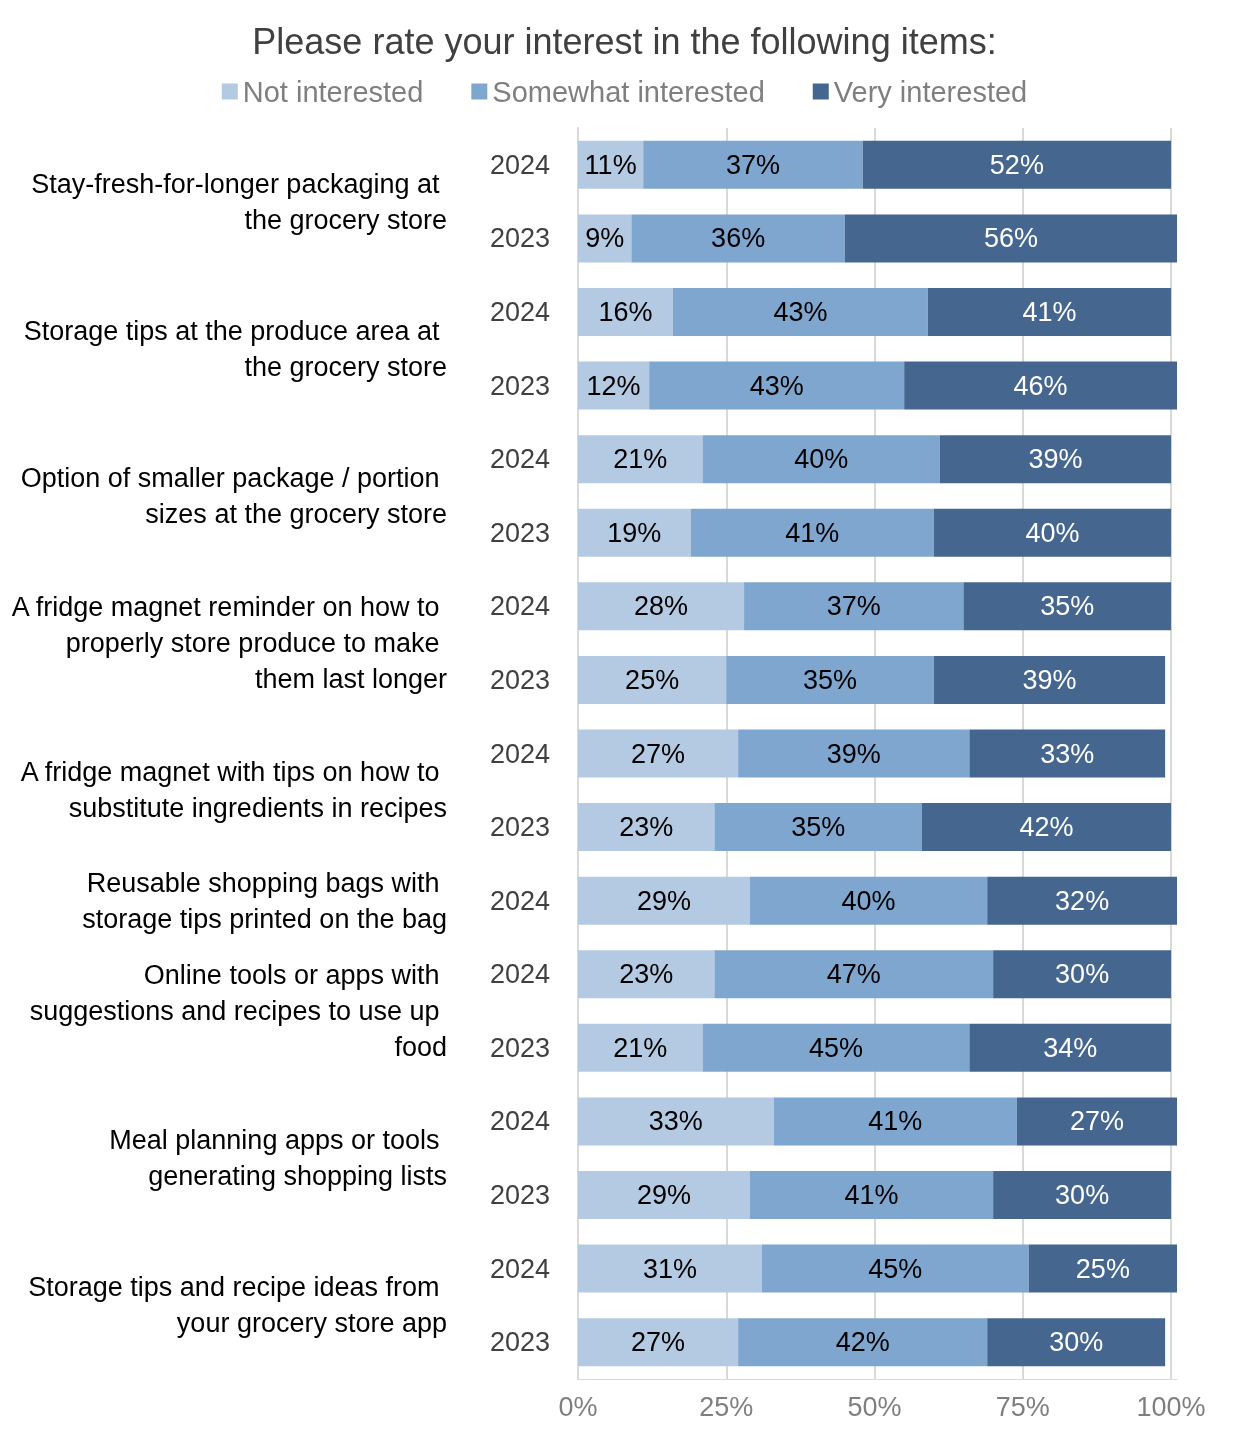  Describe the element at coordinates (1171, 1406) in the screenshot. I see `x-tick-label: 100%` at that location.